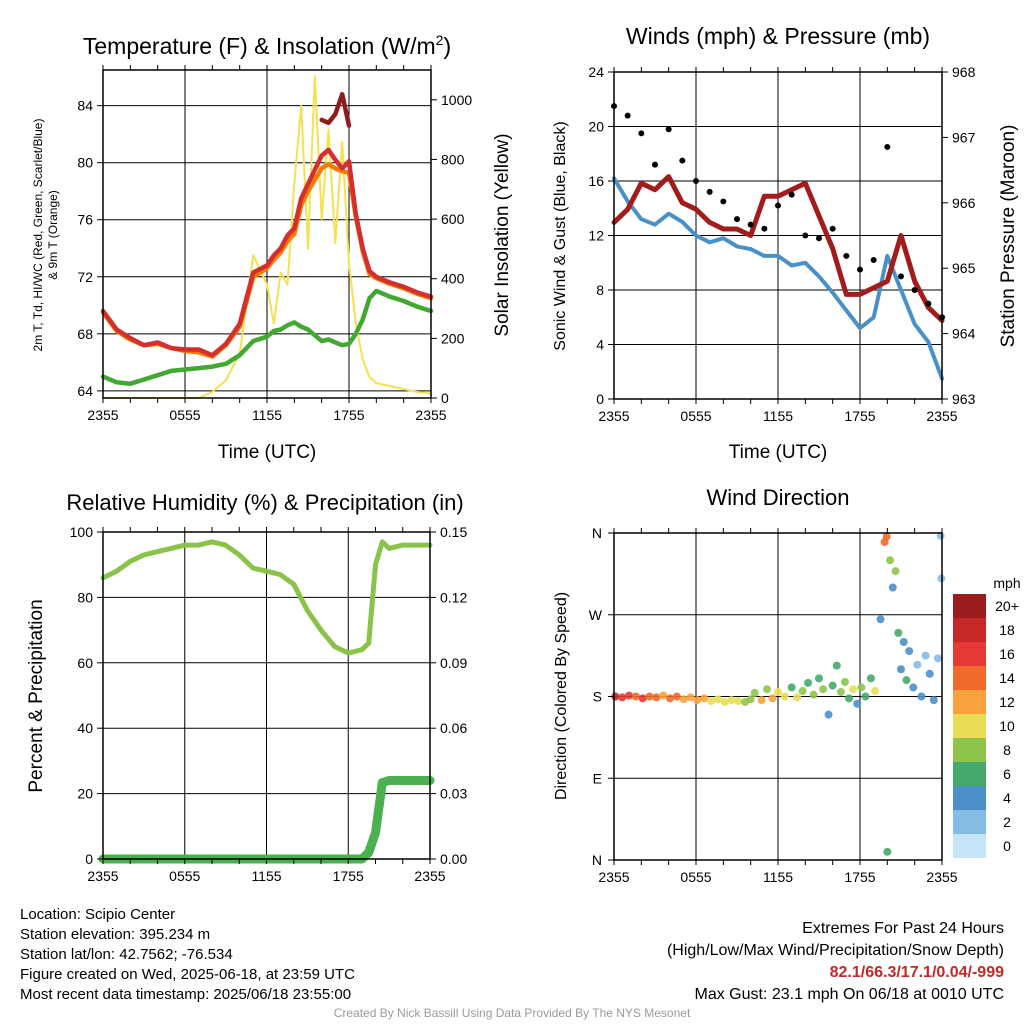  What do you see at coordinates (596, 72) in the screenshot?
I see `y-tick-label-left: 24` at bounding box center [596, 72].